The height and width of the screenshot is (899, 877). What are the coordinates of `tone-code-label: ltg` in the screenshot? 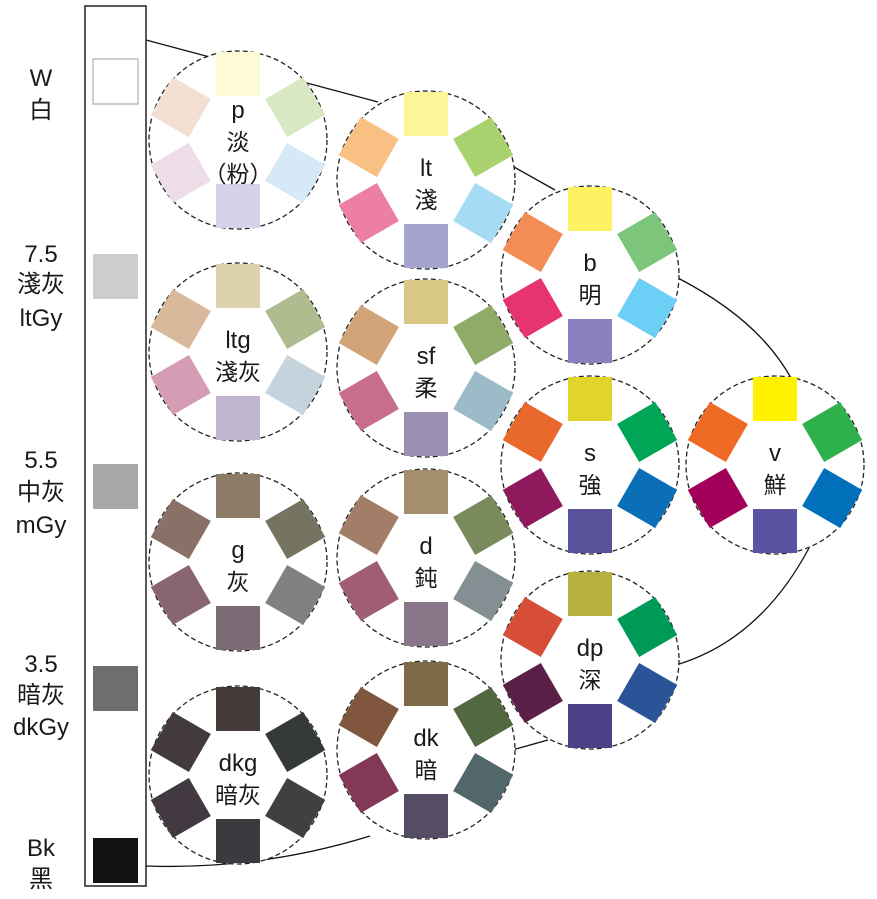 It's located at (237, 340).